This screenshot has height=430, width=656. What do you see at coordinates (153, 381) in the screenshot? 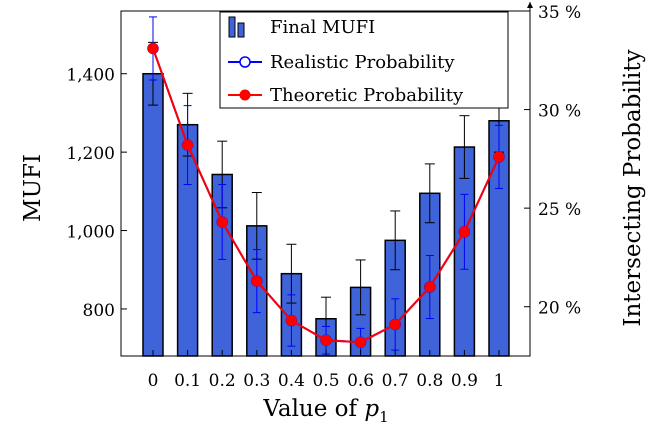
I see `x-tick-label: 0` at bounding box center [153, 381].